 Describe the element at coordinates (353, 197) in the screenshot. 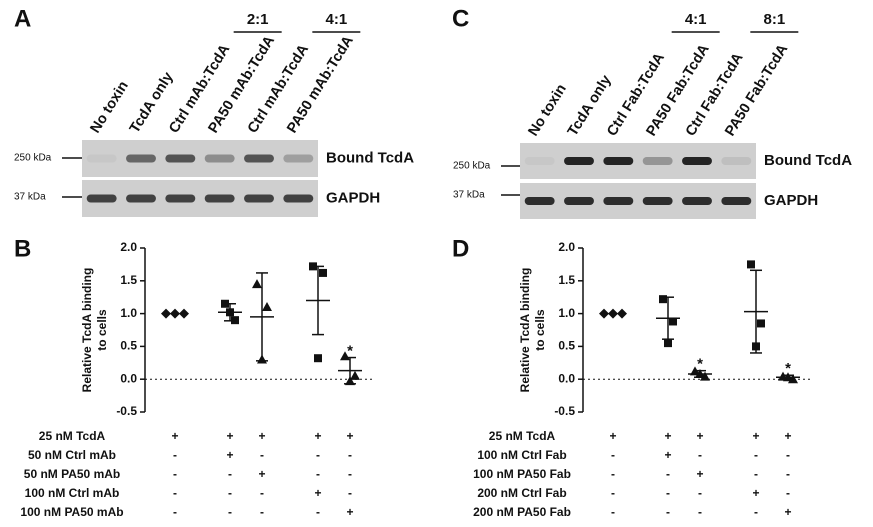

I see `row-label: GAPDH` at that location.